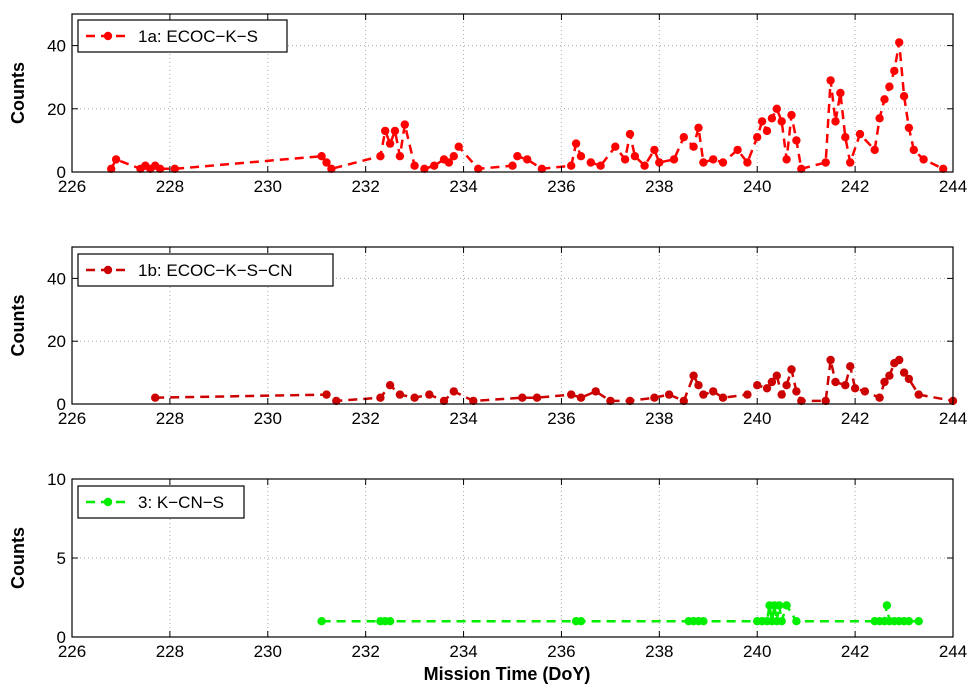 The image size is (974, 686). I want to click on y-tick-label: 5, so click(61, 558).